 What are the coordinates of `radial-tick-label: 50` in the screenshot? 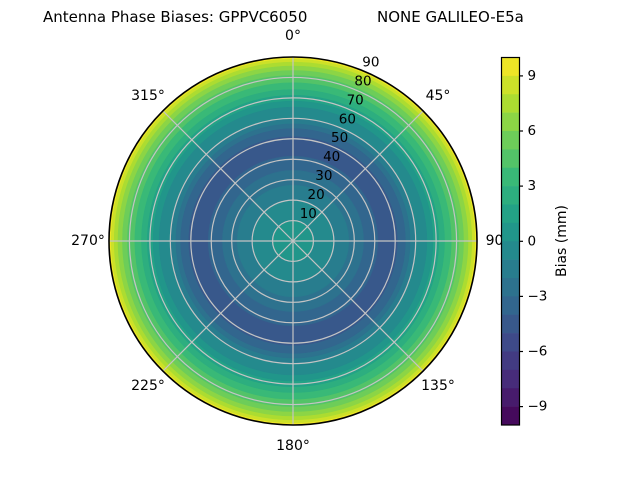 It's located at (339, 138).